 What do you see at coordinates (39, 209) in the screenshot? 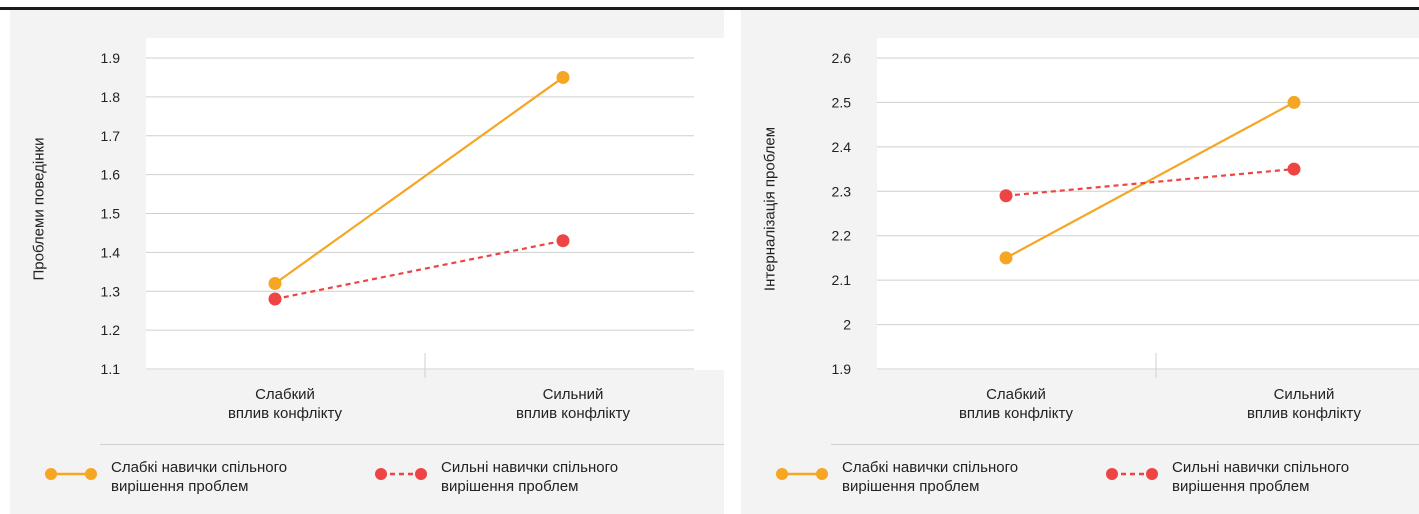
I see `y-axis-label: Проблеми поведінки` at bounding box center [39, 209].